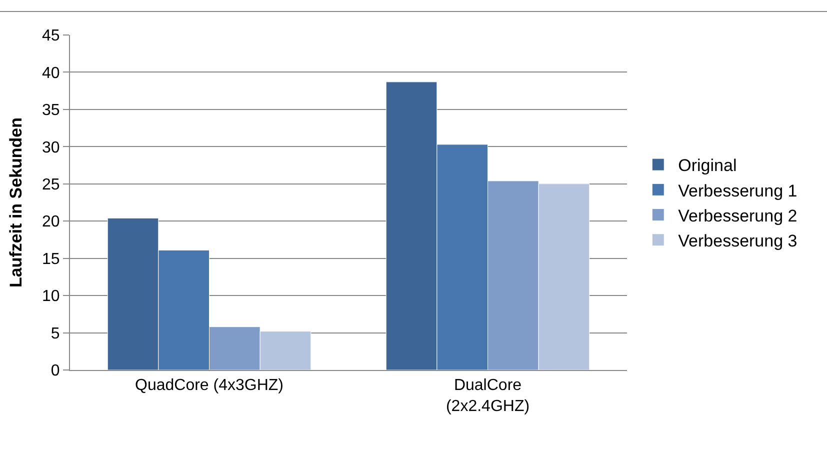  I want to click on y-tick-label: 45, so click(51, 36).